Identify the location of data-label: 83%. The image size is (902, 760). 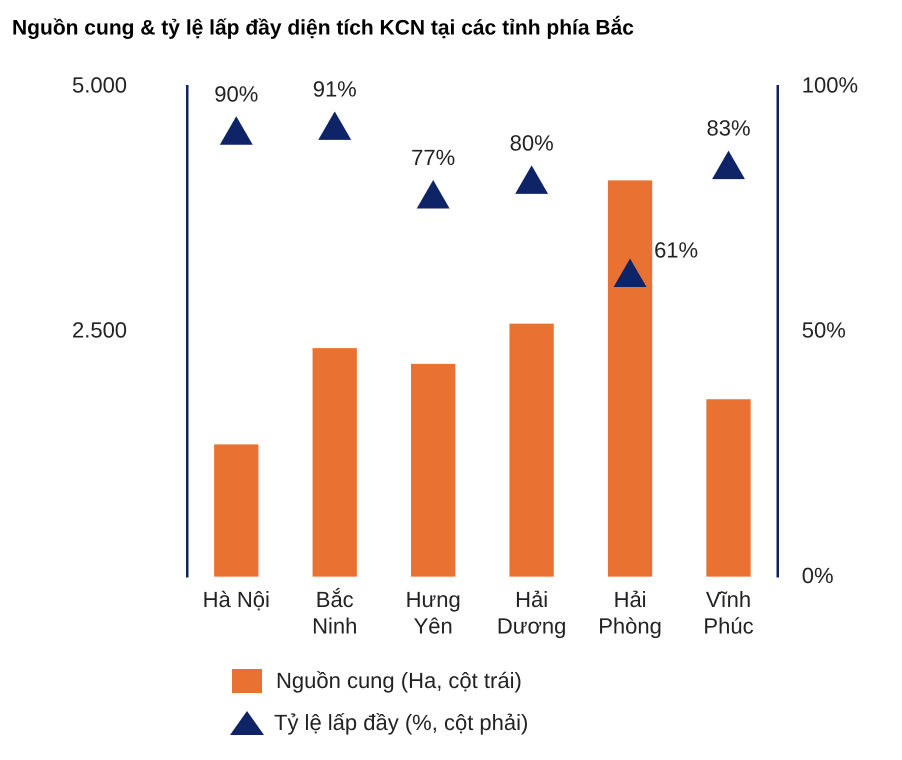
(728, 128).